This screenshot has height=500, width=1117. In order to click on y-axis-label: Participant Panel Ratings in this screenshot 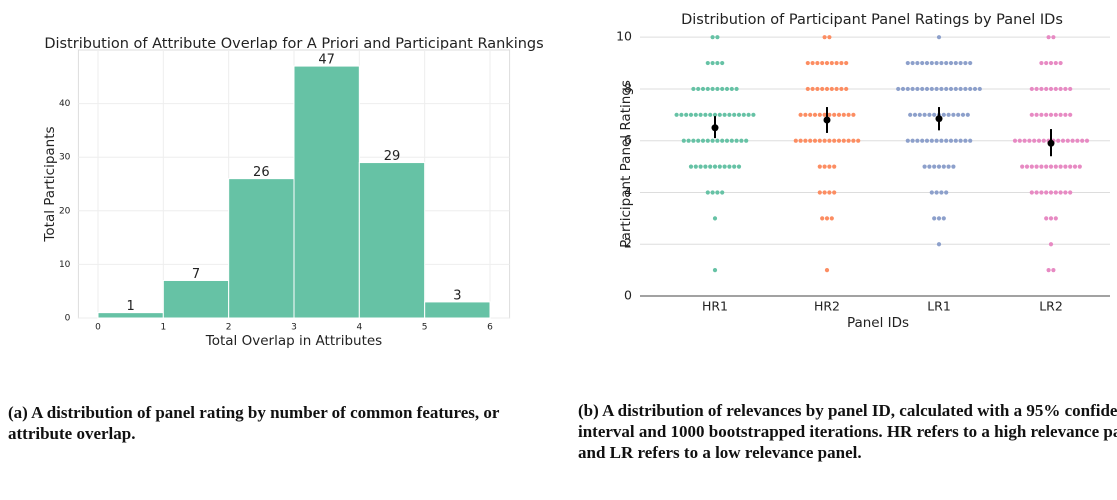, I will do `click(626, 164)`.